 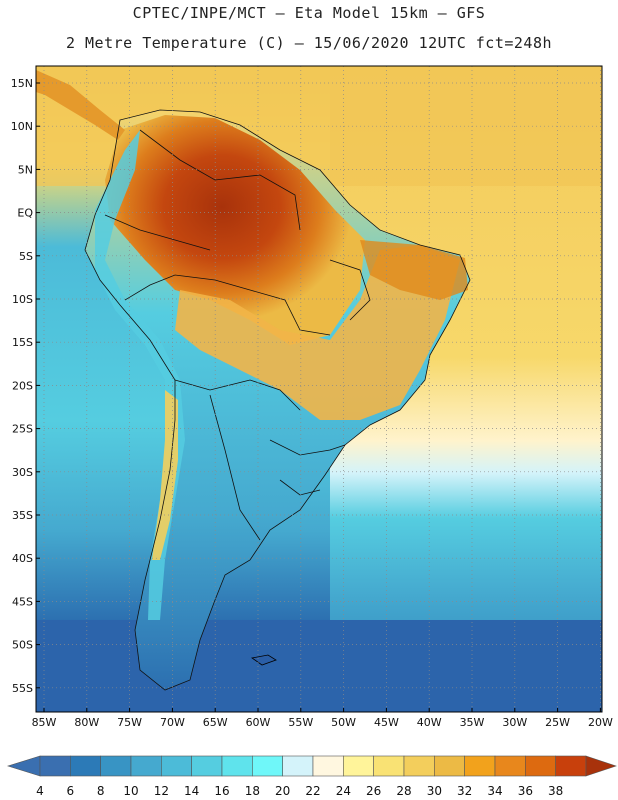 I want to click on lat-label: 5S, so click(x=26, y=256).